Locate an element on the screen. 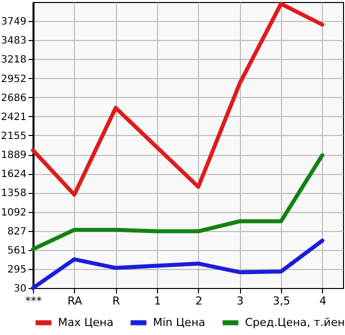  y-tick-label: 3218 is located at coordinates (13, 60).